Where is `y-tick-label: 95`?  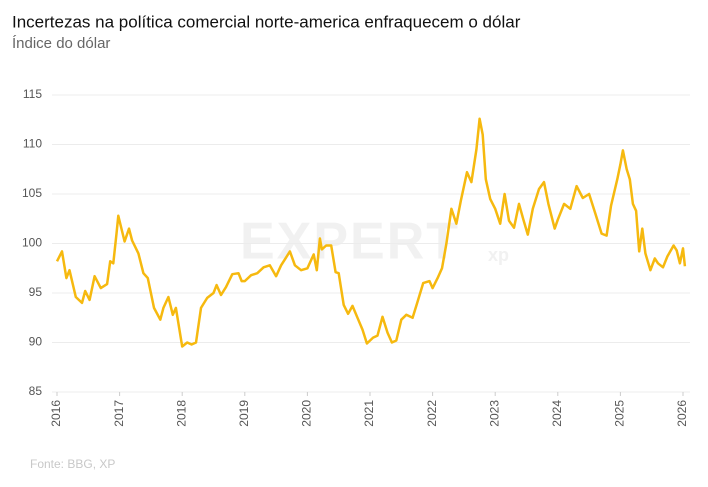
y-tick-label: 95 is located at coordinates (36, 292).